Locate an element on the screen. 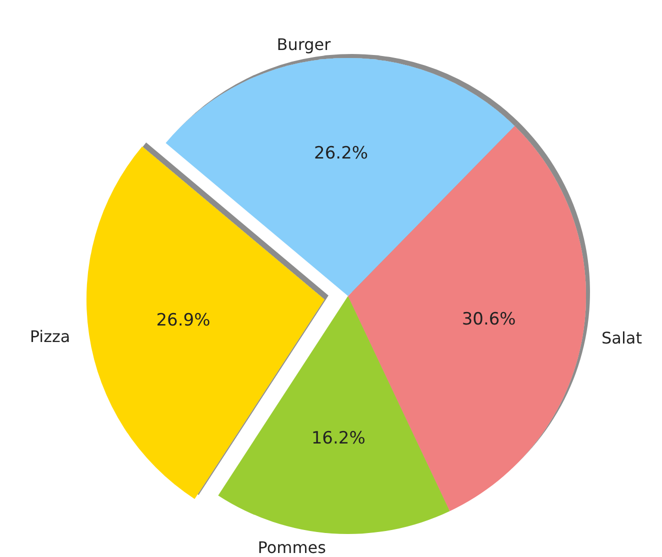 The height and width of the screenshot is (557, 662). slice-label: Pommes is located at coordinates (292, 547).